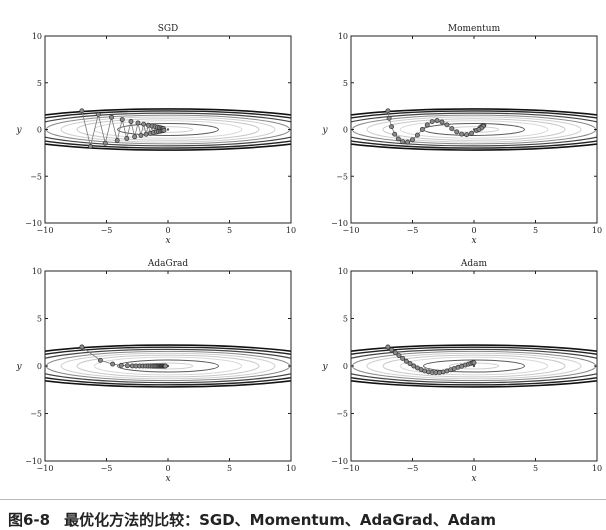  I want to click on caption-rule, so click(303, 499).